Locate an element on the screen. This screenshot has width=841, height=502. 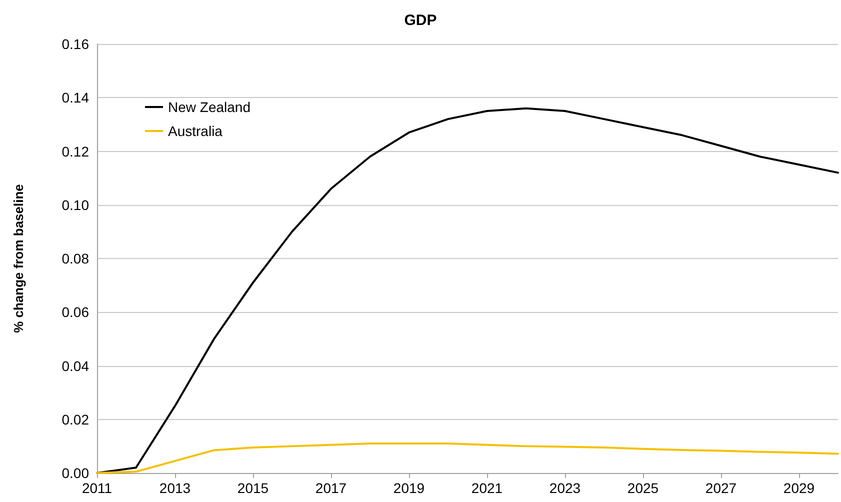
x-tick-label: 2015 is located at coordinates (253, 488).